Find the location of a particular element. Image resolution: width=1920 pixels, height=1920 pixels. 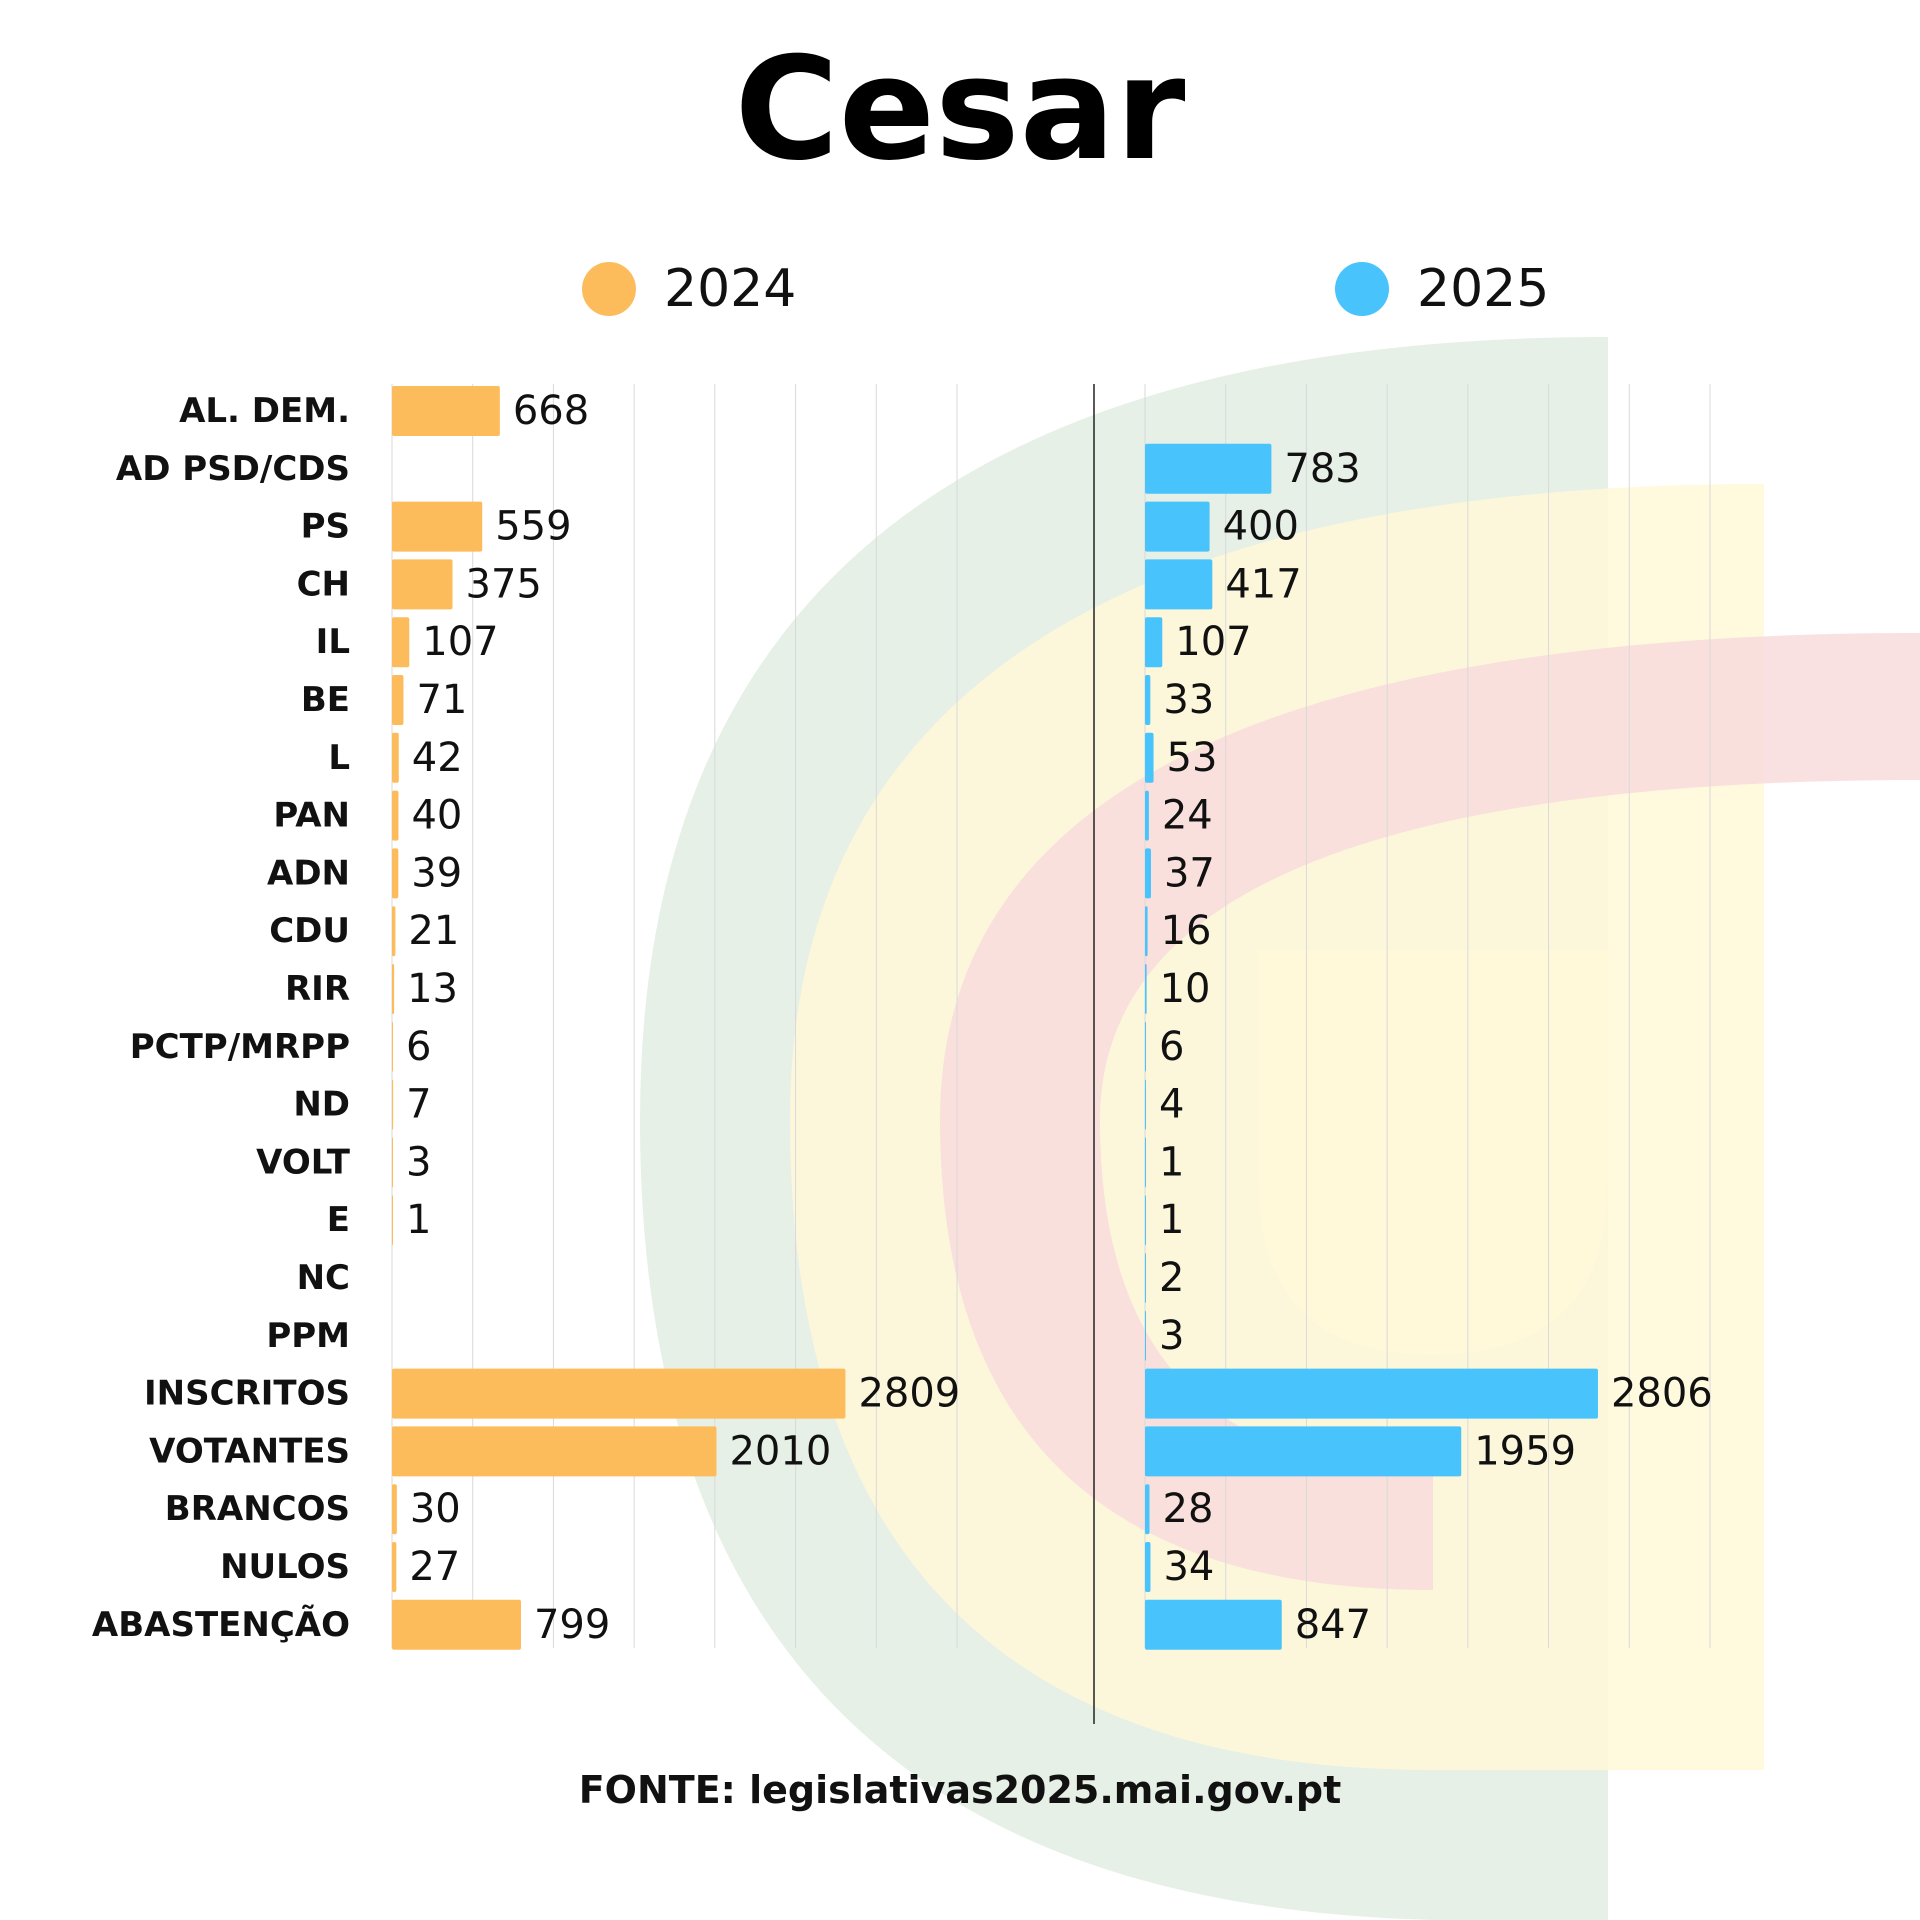

value-label-2025: 2806 is located at coordinates (1662, 1394).